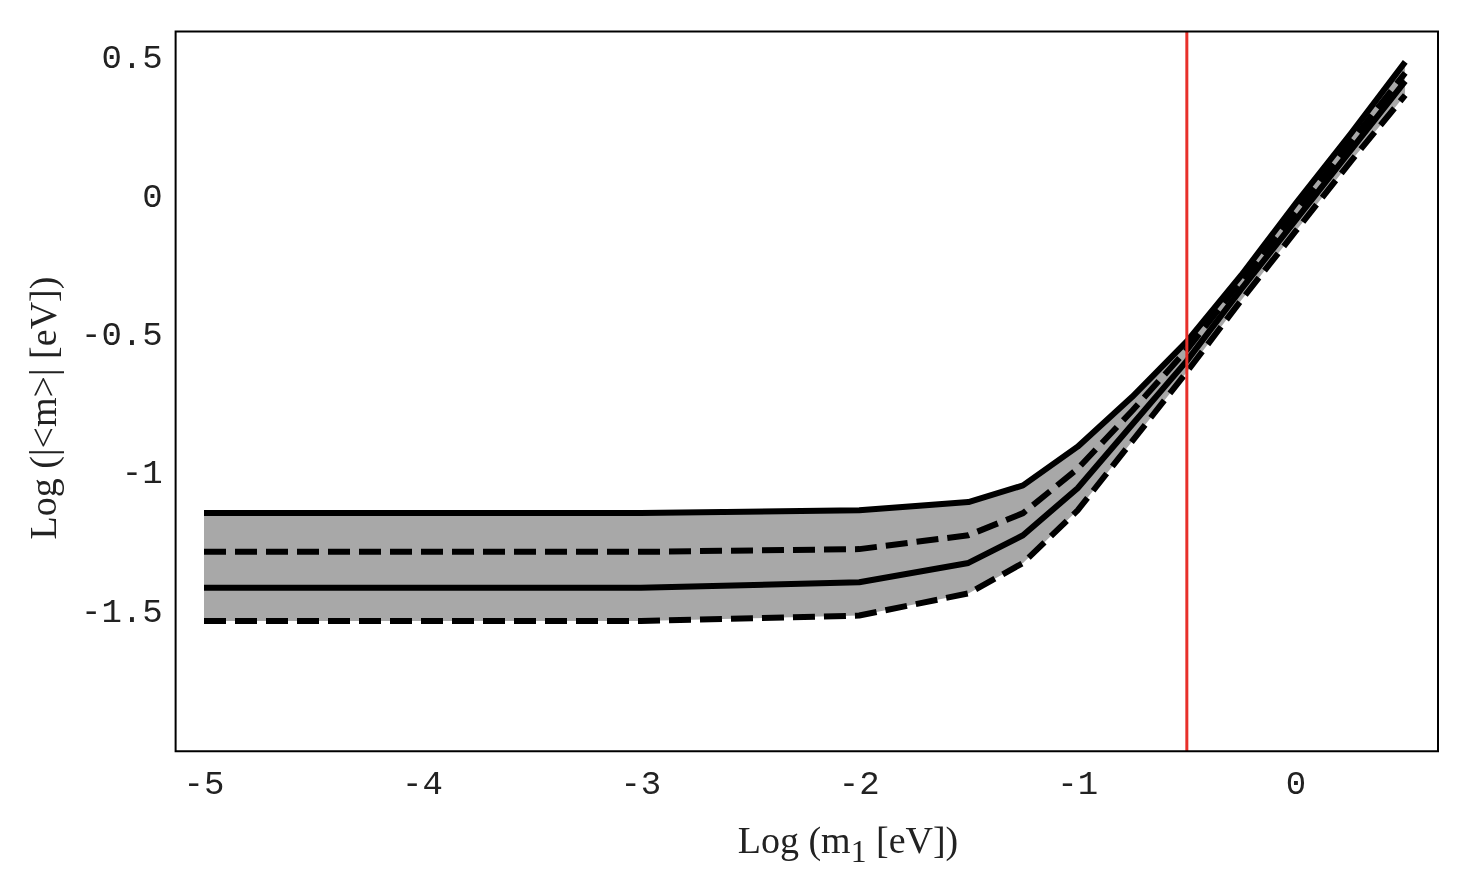  Describe the element at coordinates (132, 59) in the screenshot. I see `y-tick-label: 0.5` at that location.